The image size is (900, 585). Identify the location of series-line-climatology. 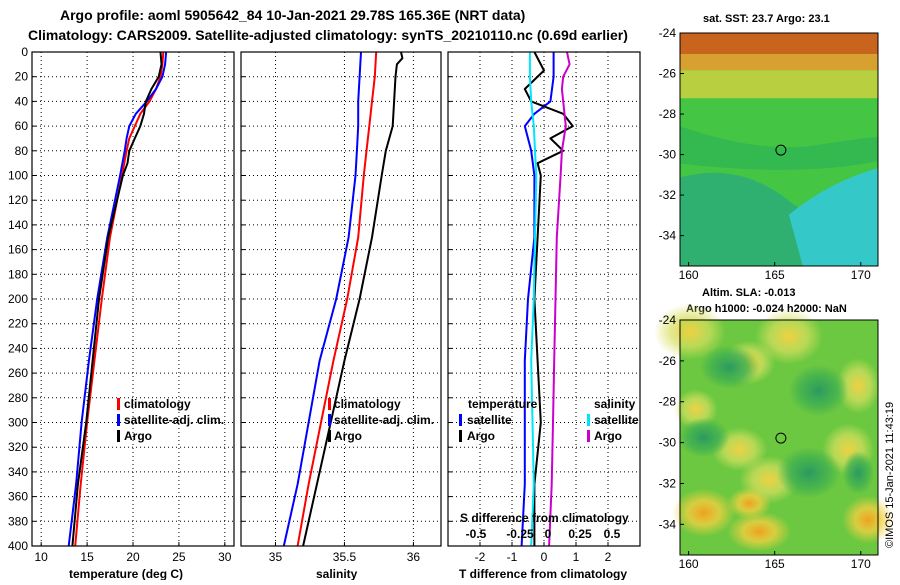
(337, 299).